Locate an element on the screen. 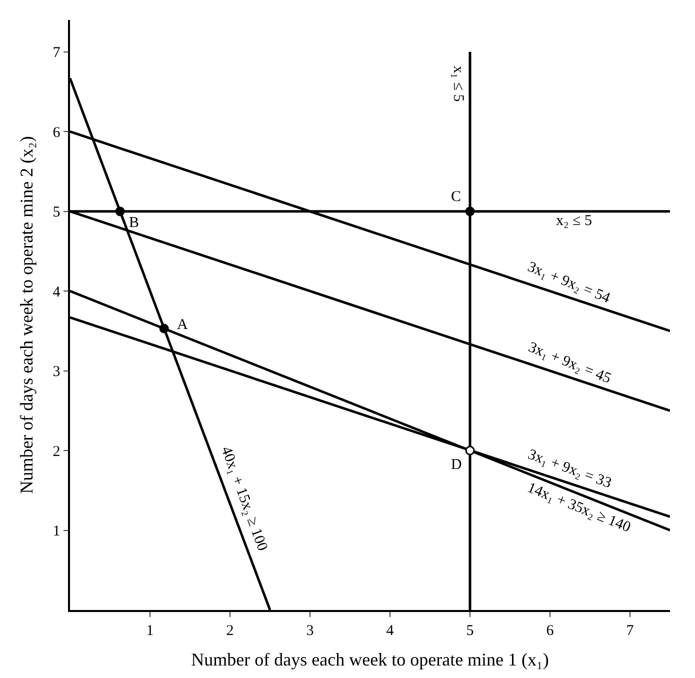  x-tick-label: 6 is located at coordinates (550, 630).